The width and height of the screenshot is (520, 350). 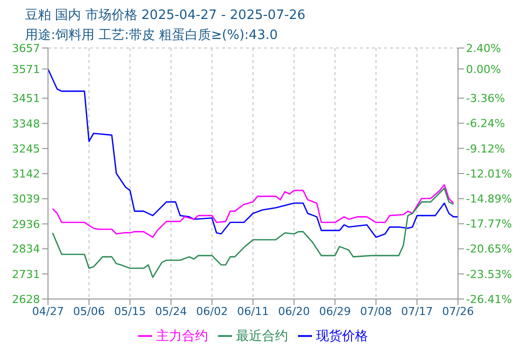 I want to click on y-tick-label: 3348, so click(x=26, y=123).